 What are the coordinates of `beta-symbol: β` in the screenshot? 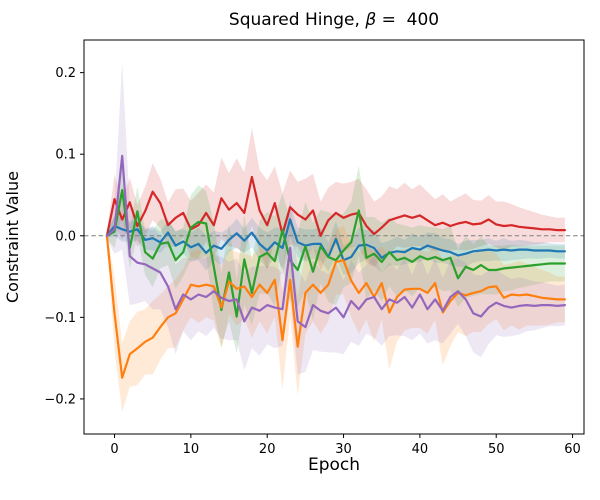 It's located at (371, 20).